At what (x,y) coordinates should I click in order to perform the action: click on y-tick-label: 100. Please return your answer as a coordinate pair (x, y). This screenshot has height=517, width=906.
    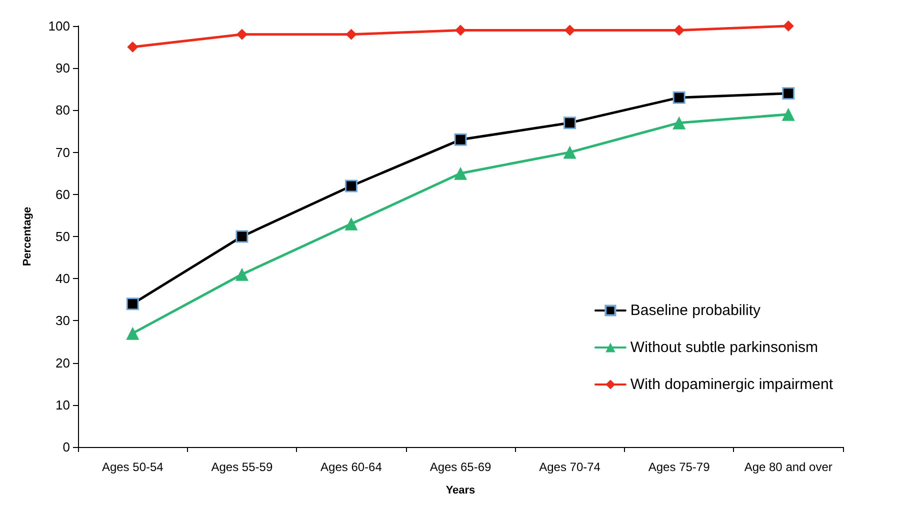
    Looking at the image, I should click on (59, 26).